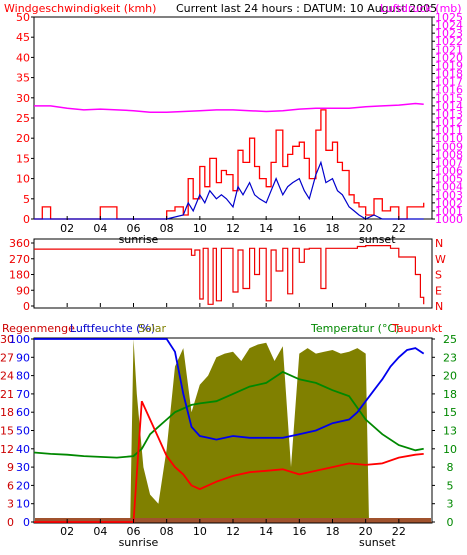 The width and height of the screenshot is (467, 555). What do you see at coordinates (450, 485) in the screenshot?
I see `temperature-y-tick: 5` at bounding box center [450, 485].